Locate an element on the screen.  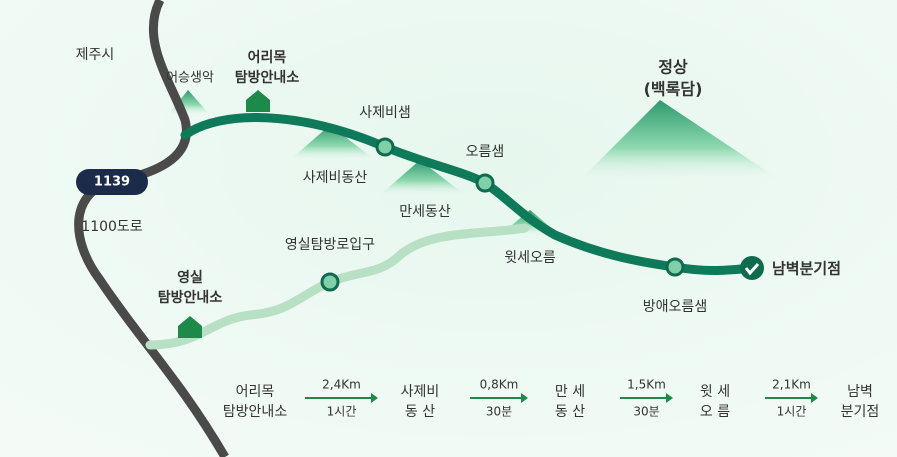
route-stop: 사제비 is located at coordinates (420, 392).